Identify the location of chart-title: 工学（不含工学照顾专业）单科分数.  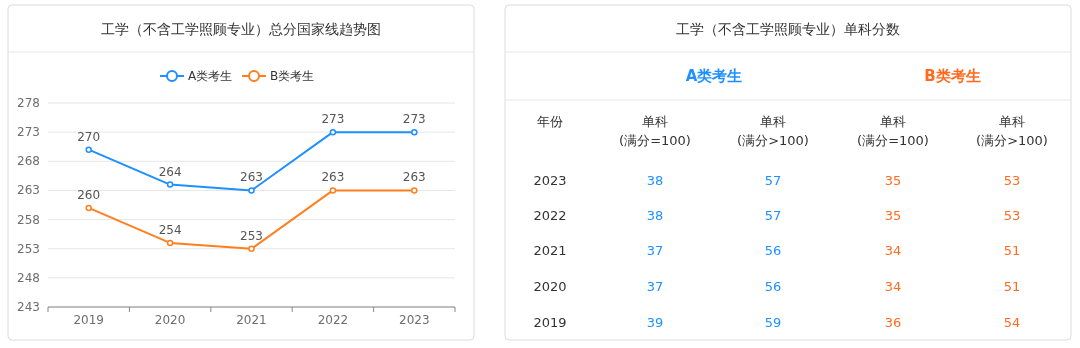
(788, 29).